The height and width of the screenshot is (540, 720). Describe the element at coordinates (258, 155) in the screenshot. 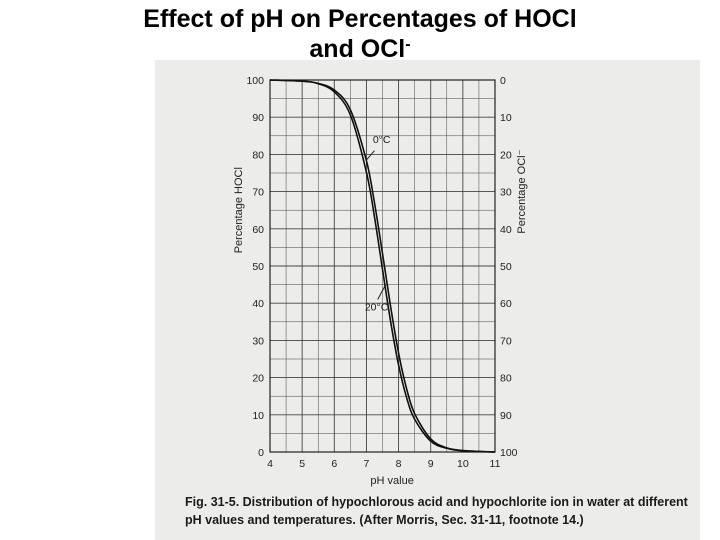

I see `y-tick-label-left: 80` at that location.